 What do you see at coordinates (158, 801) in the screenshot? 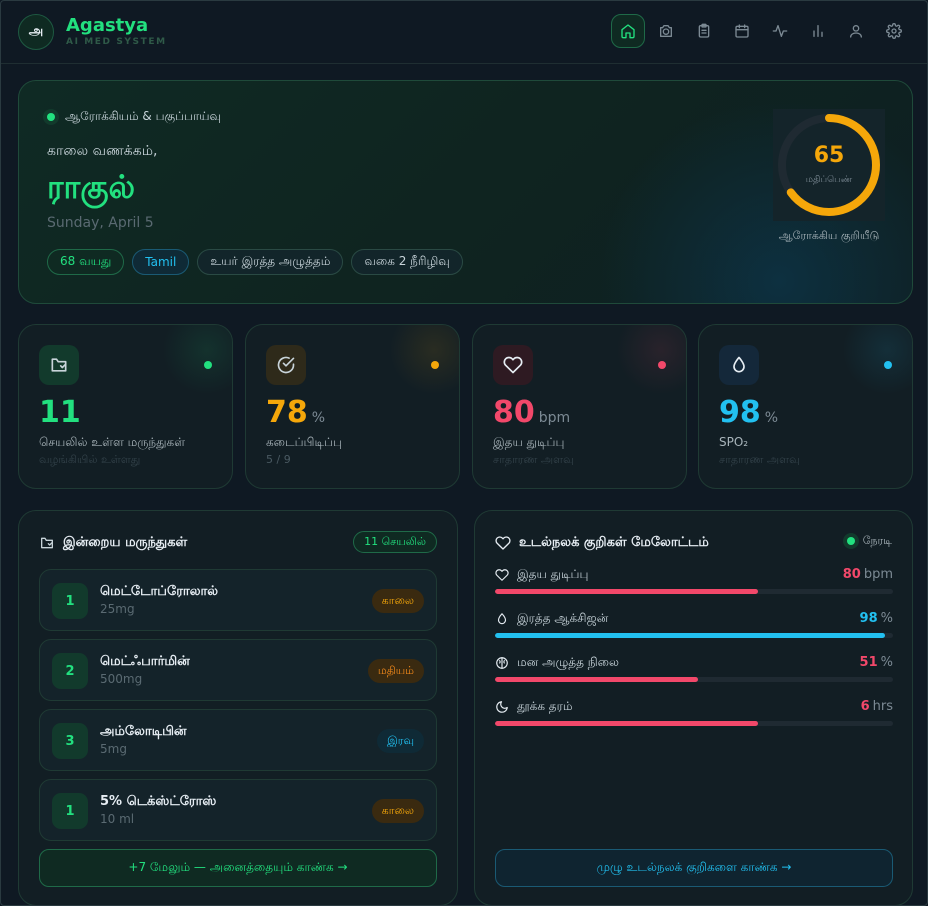
I see `medication-name: 5% டெக்ஸ்ட்ரோஸ்` at bounding box center [158, 801].